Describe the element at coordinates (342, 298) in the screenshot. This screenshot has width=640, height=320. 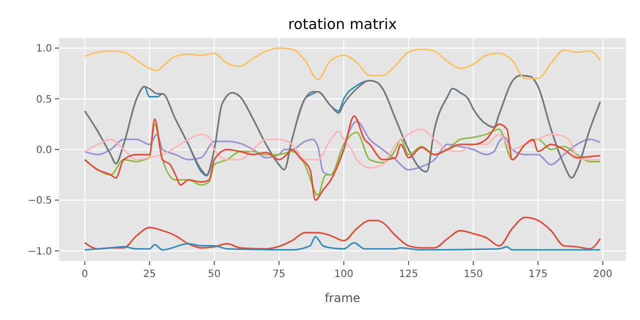
I see `x-axis-title: frame` at that location.